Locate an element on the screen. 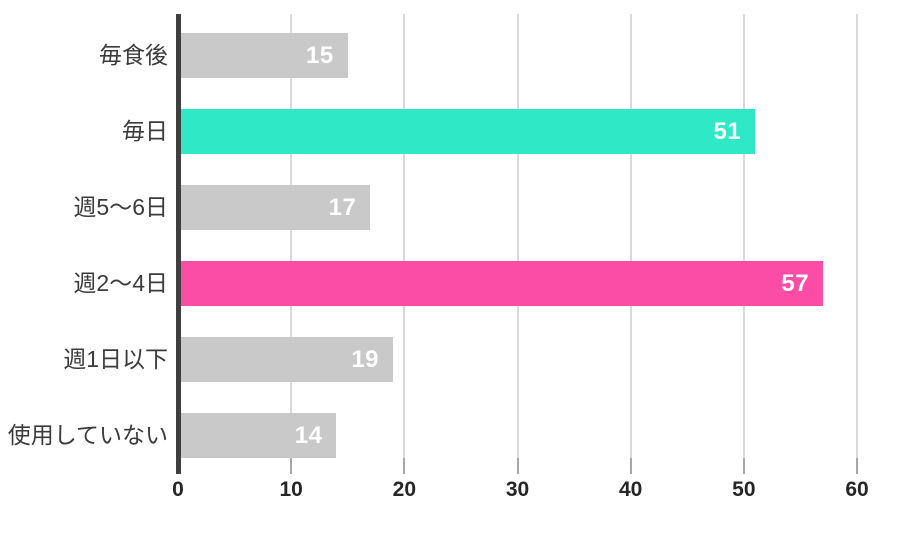 This screenshot has width=909, height=544. category-label: 毎日 is located at coordinates (145, 131).